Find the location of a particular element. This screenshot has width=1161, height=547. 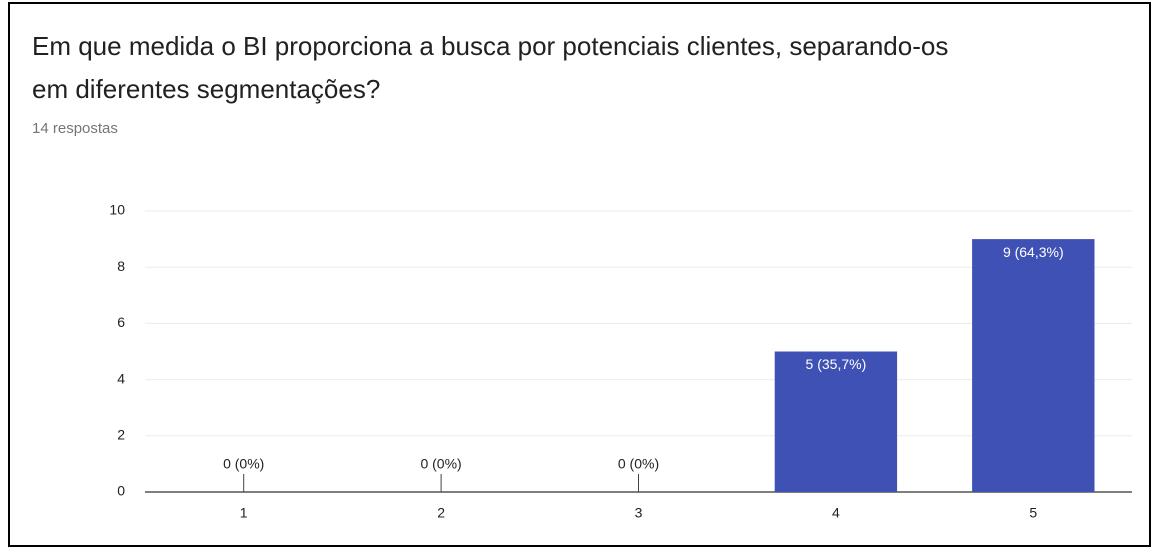

y-tick-label: 4 is located at coordinates (121, 378).